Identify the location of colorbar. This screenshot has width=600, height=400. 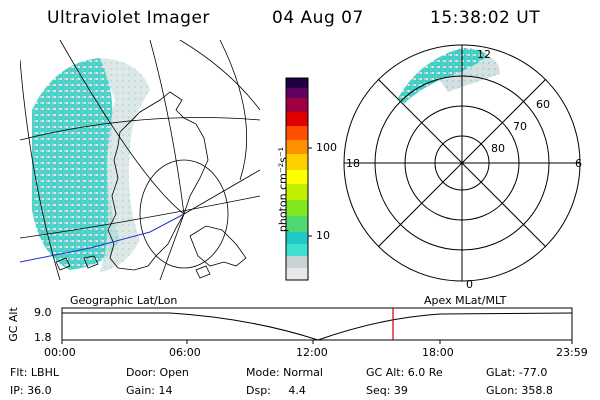
(298, 179).